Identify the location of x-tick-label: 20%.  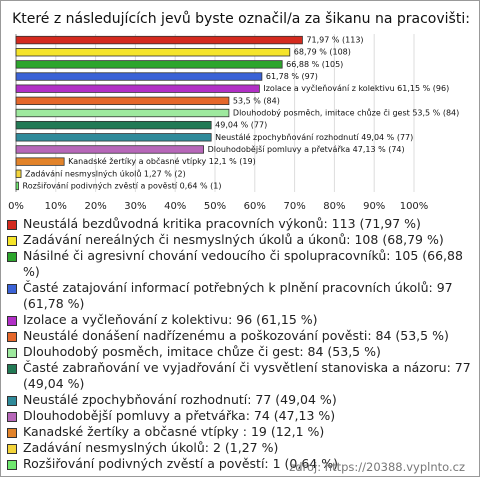
(95, 206).